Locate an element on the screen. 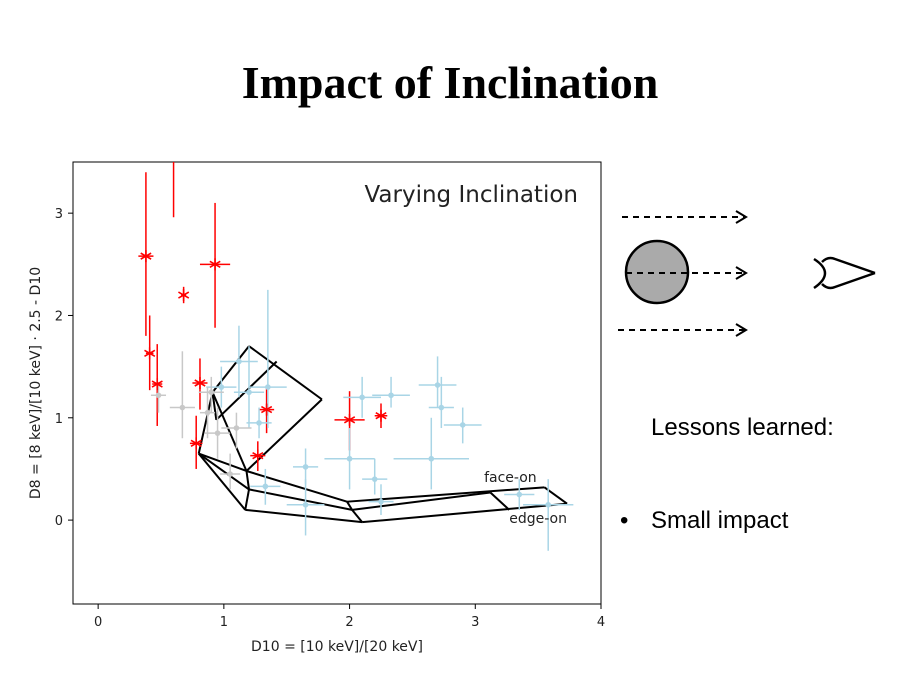  bullet-item: • Small impact is located at coordinates (704, 521).